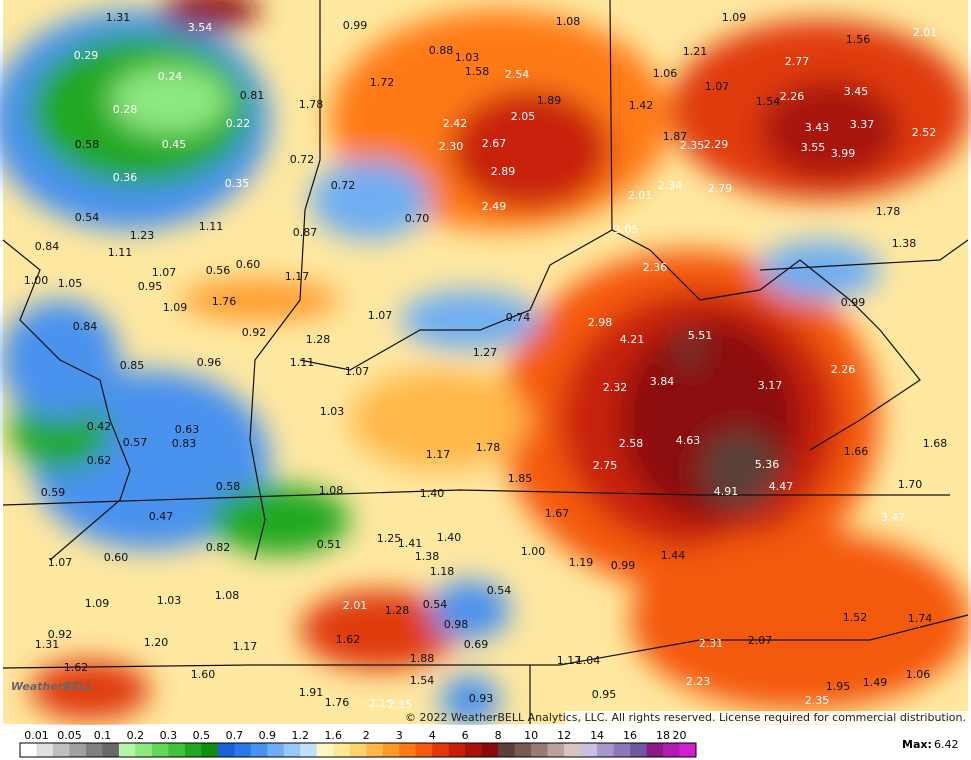  What do you see at coordinates (843, 369) in the screenshot?
I see `station-value: 2.26` at bounding box center [843, 369].